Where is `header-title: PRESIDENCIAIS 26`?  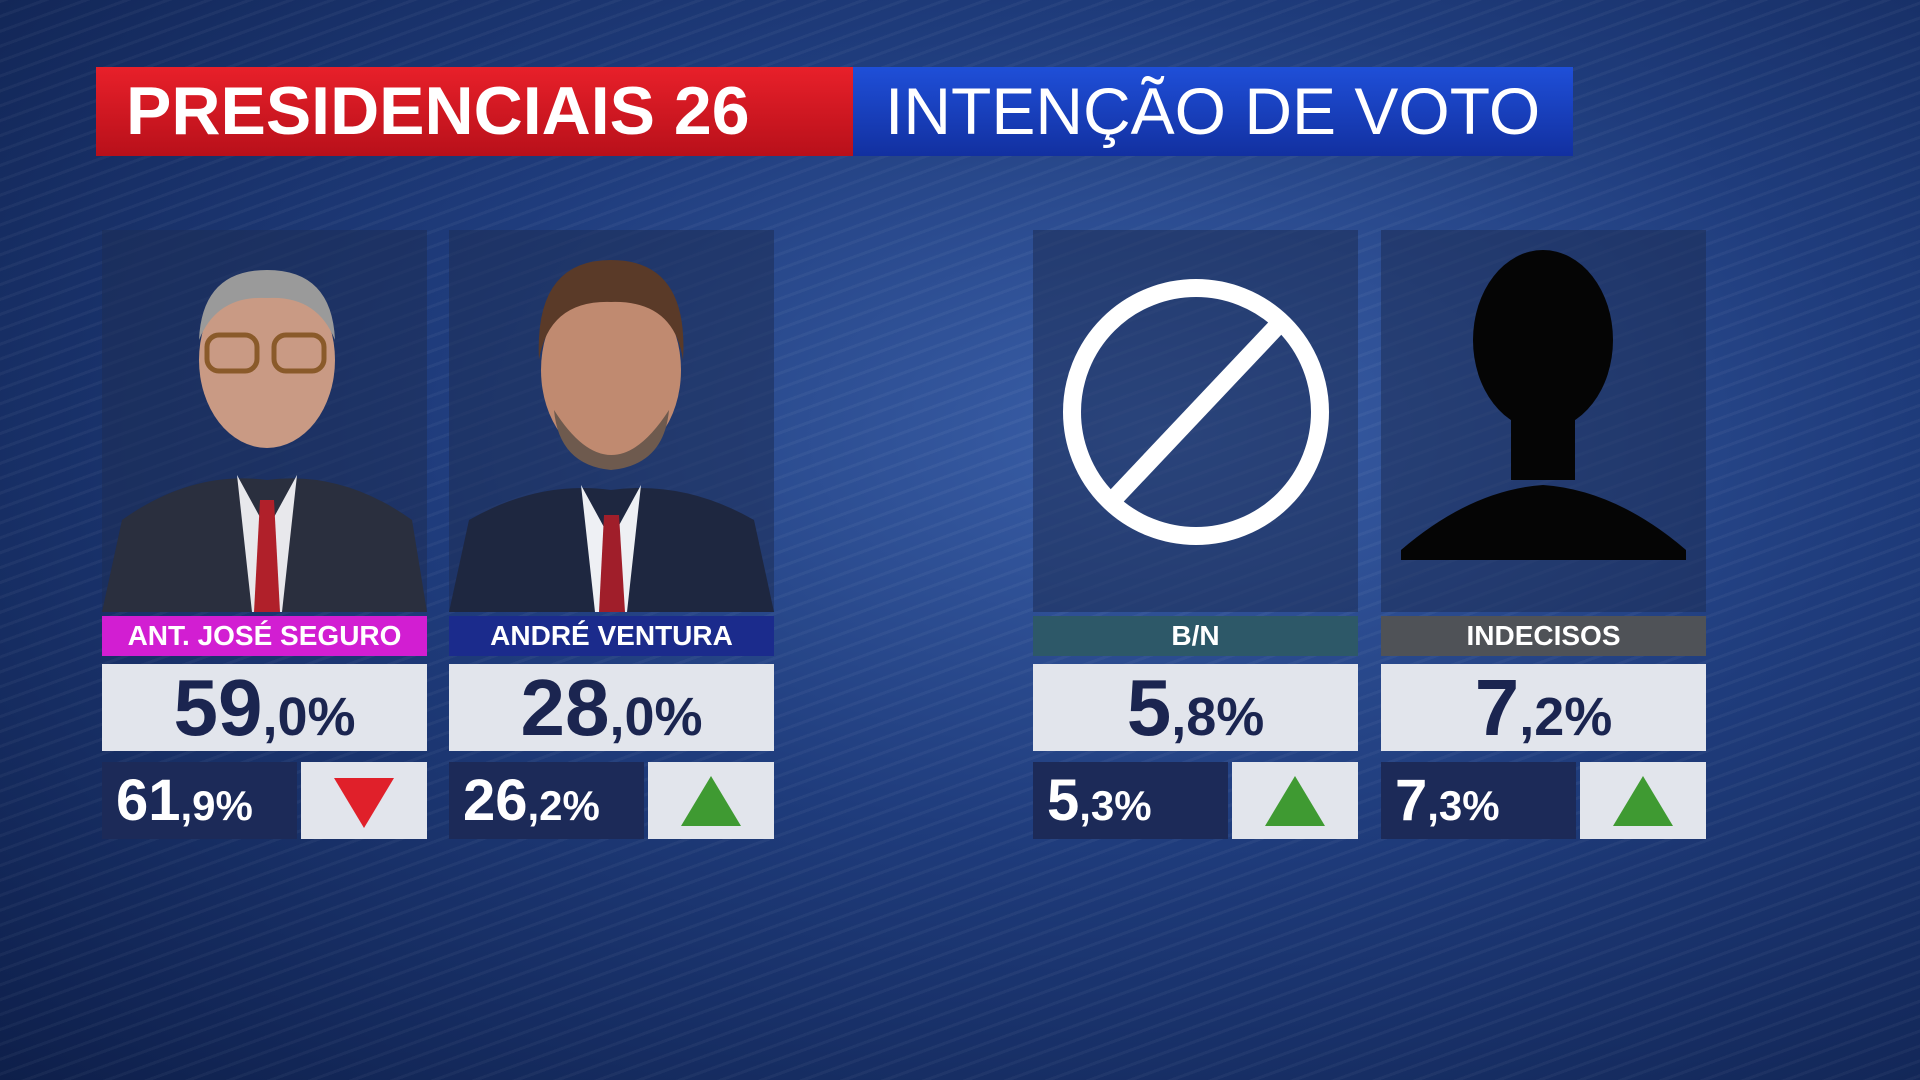 header-title: PRESIDENCIAIS 26 is located at coordinates (474, 111).